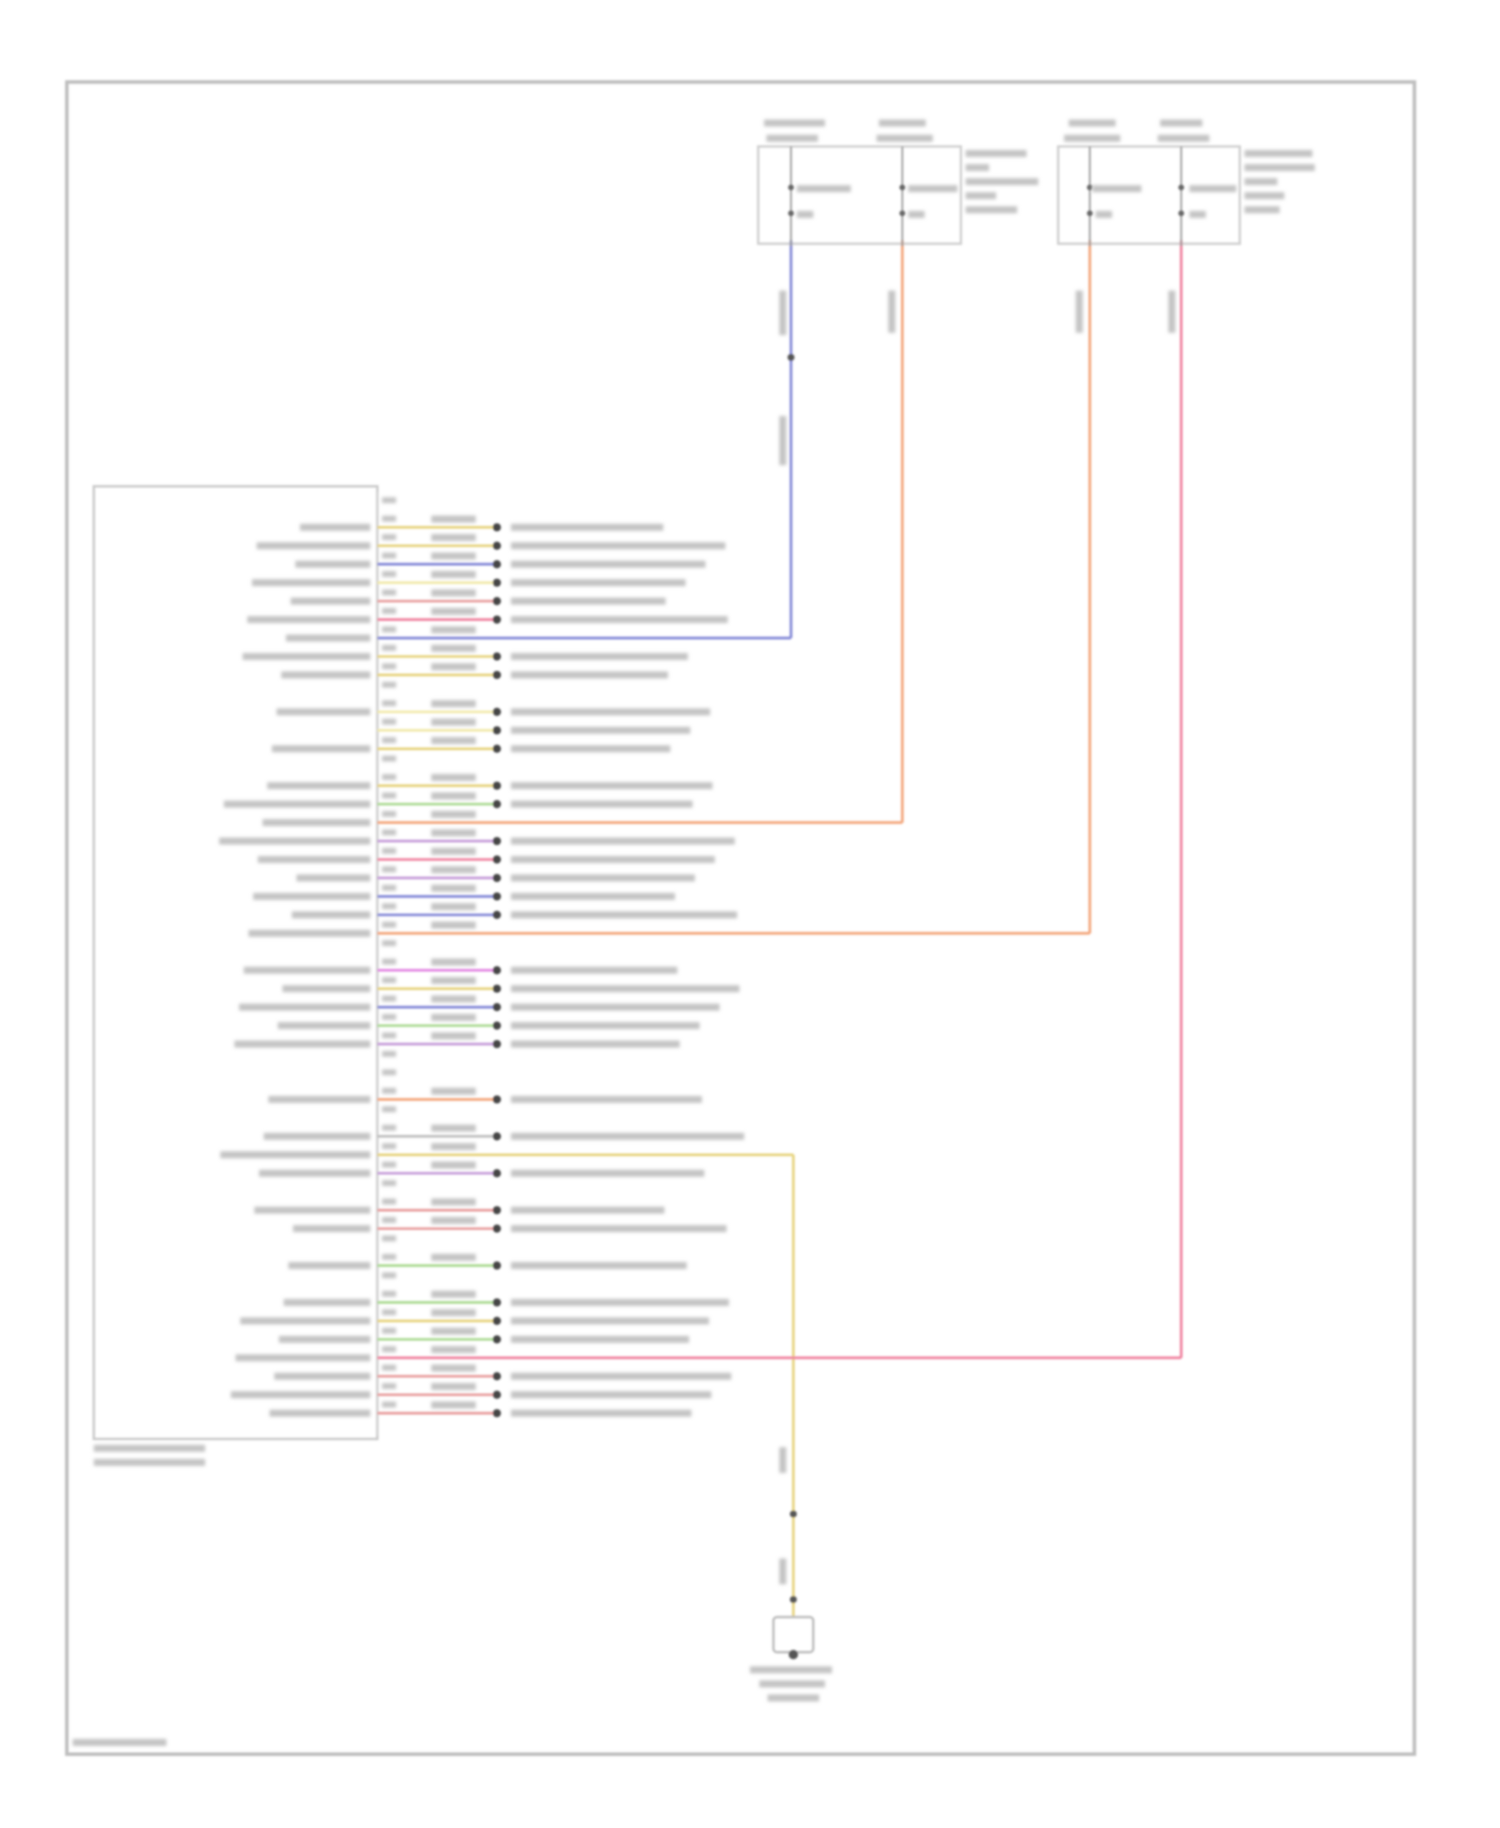  Describe the element at coordinates (235, 963) in the screenshot. I see `control-module-box` at that location.